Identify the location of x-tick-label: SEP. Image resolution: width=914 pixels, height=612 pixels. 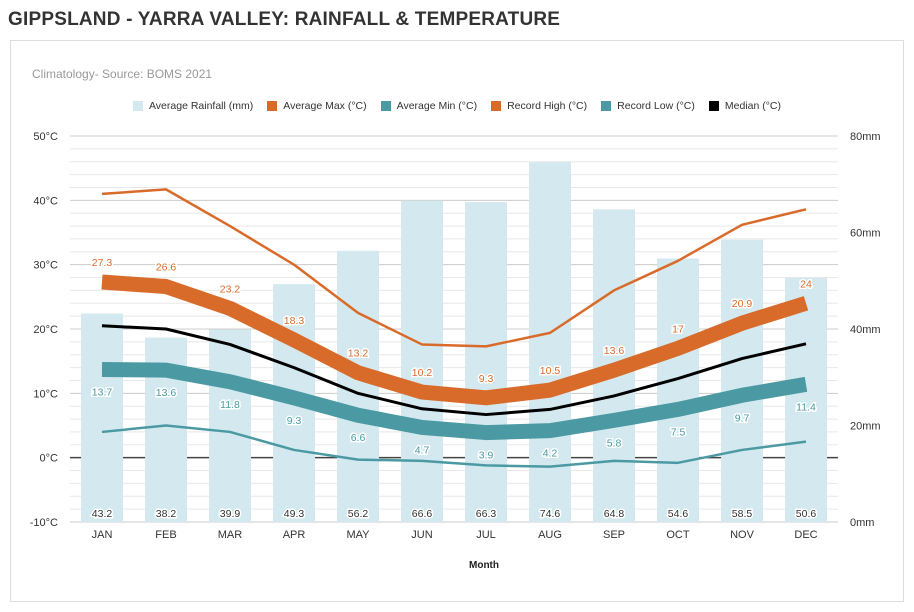
(614, 535).